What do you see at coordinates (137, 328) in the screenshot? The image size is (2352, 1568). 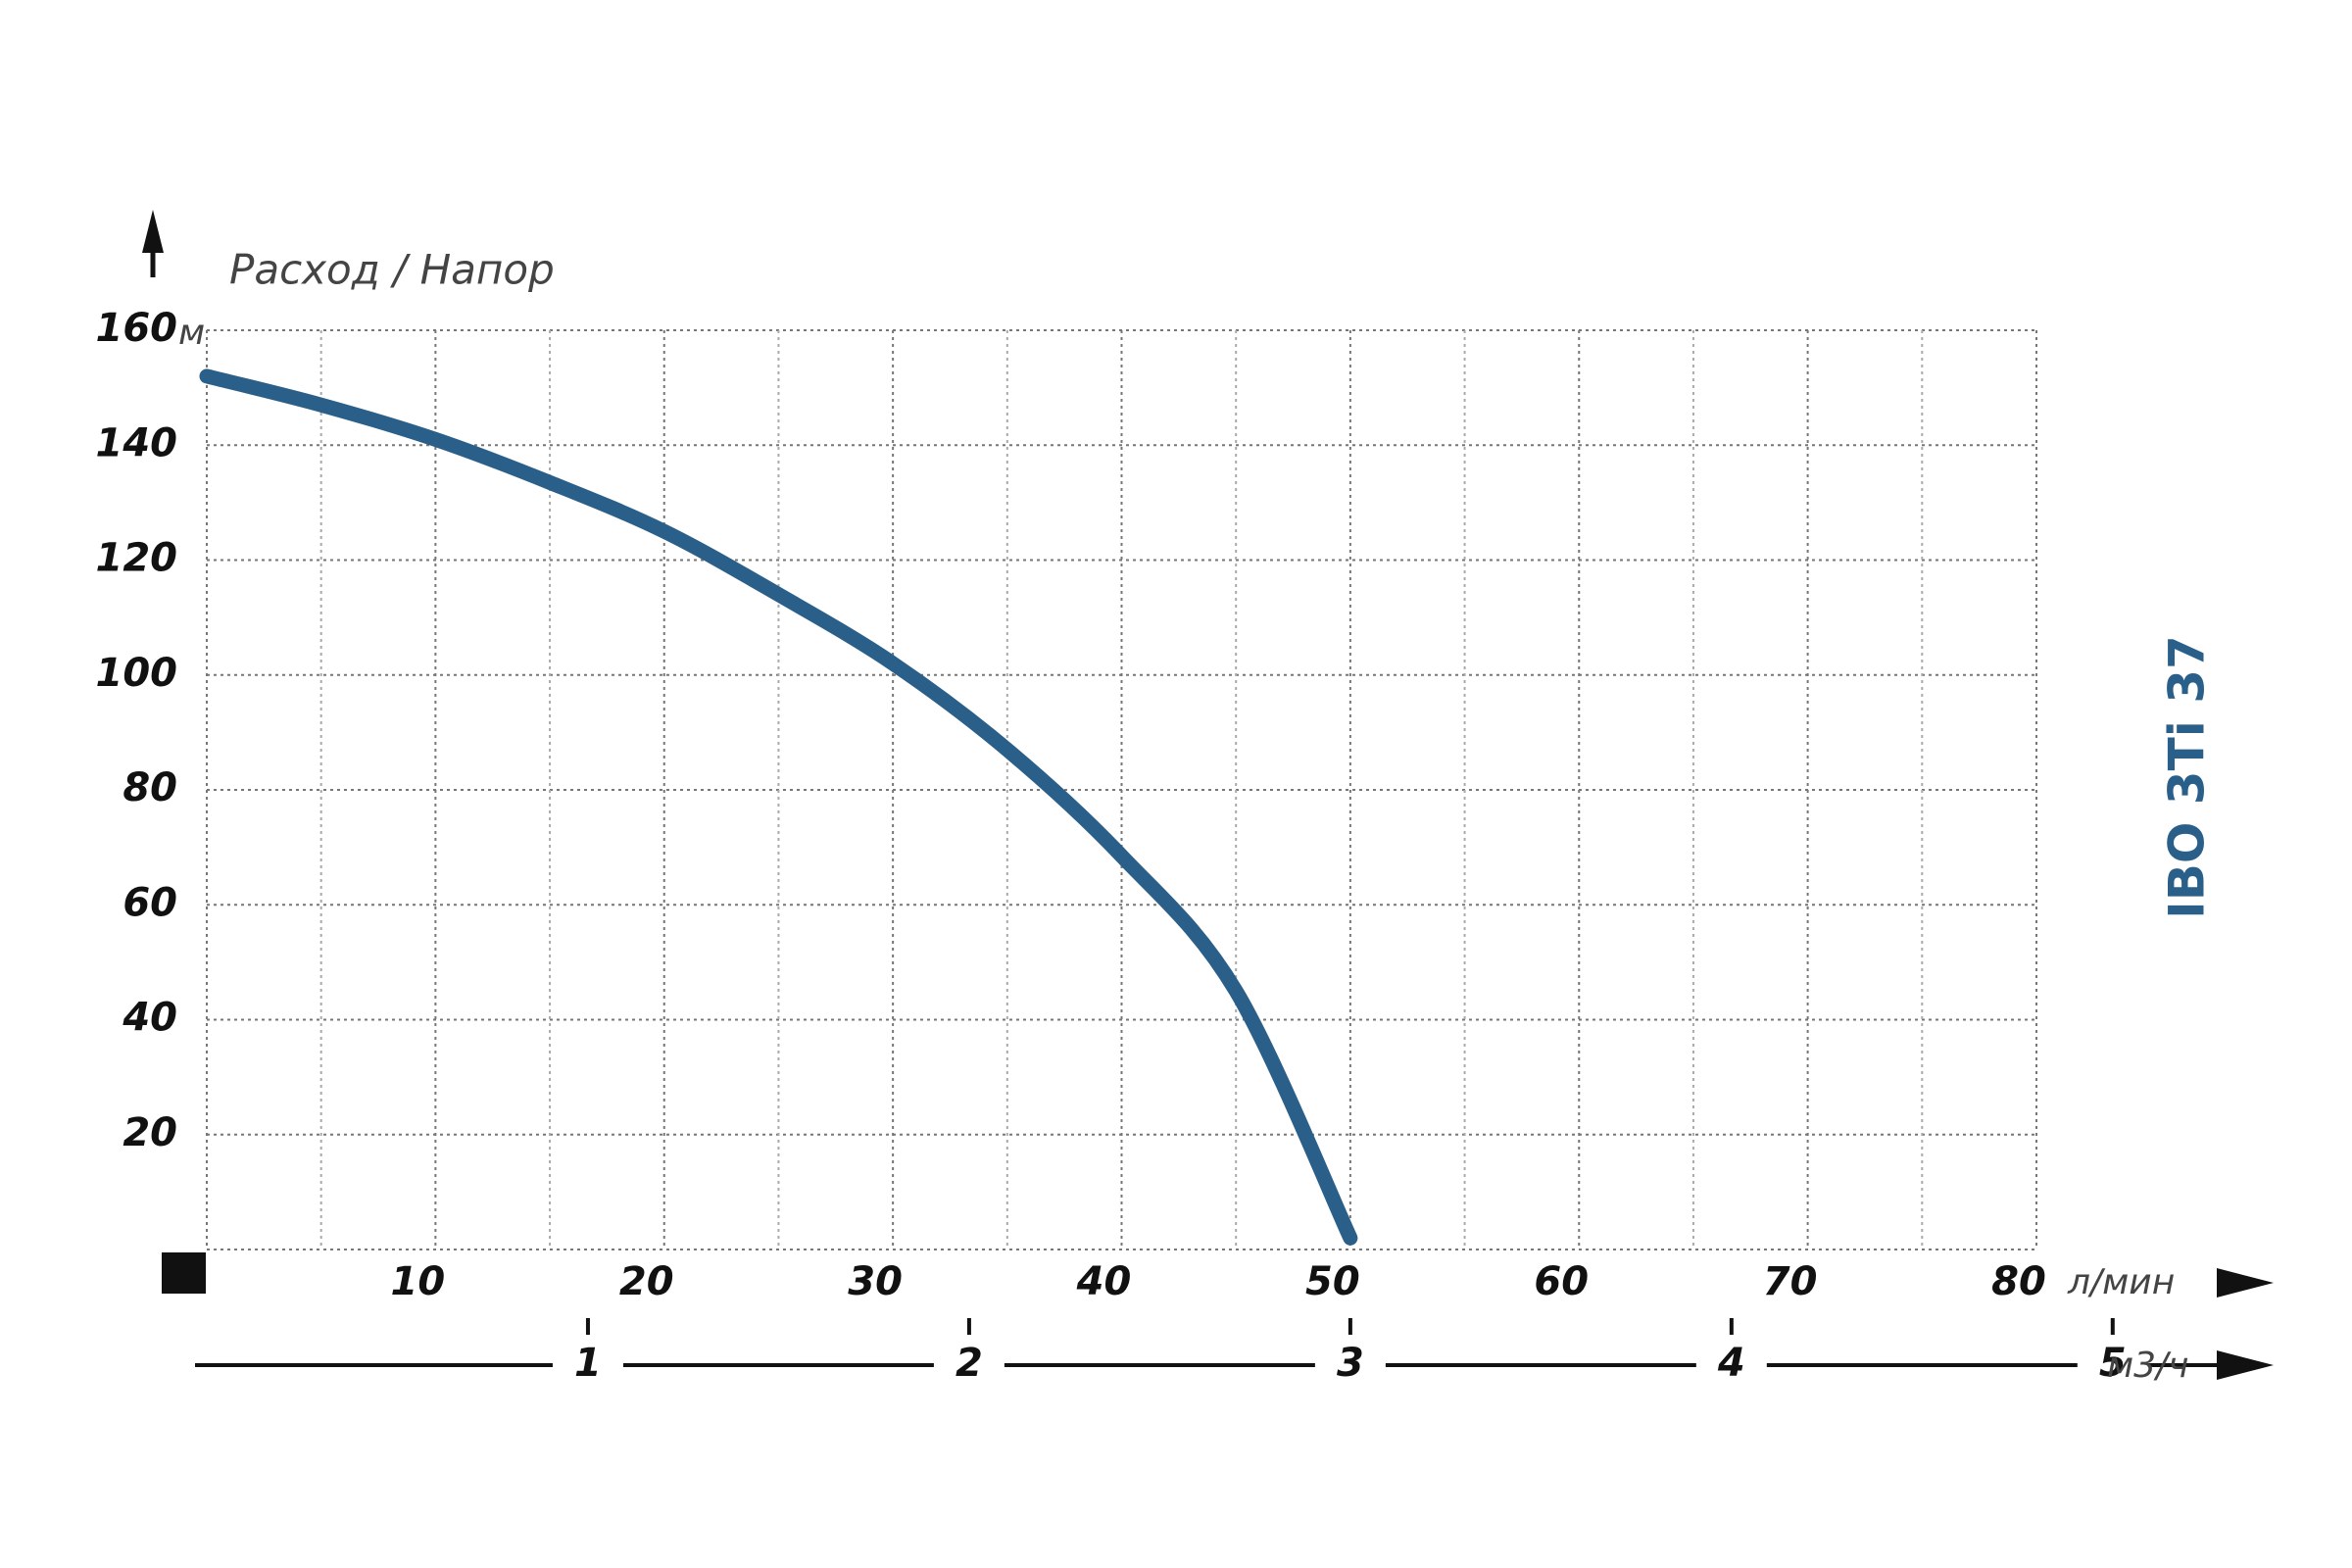 I see `y-tick-label: 160` at bounding box center [137, 328].